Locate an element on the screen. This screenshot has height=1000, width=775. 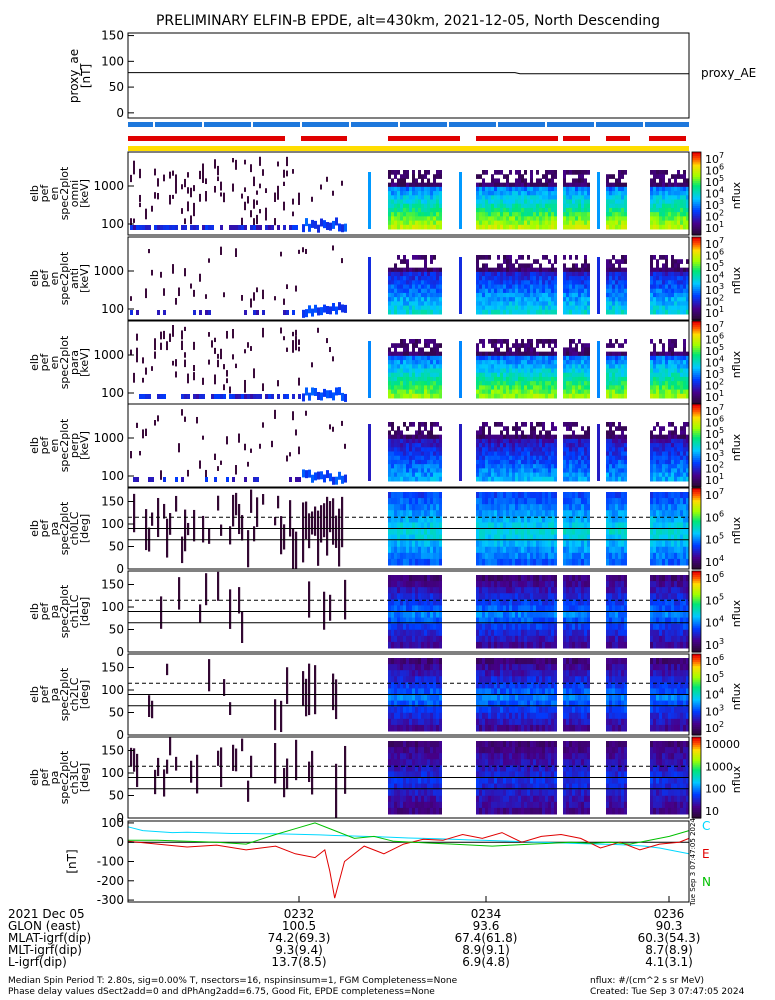
pa-speckle is located at coordinates (152, 519).